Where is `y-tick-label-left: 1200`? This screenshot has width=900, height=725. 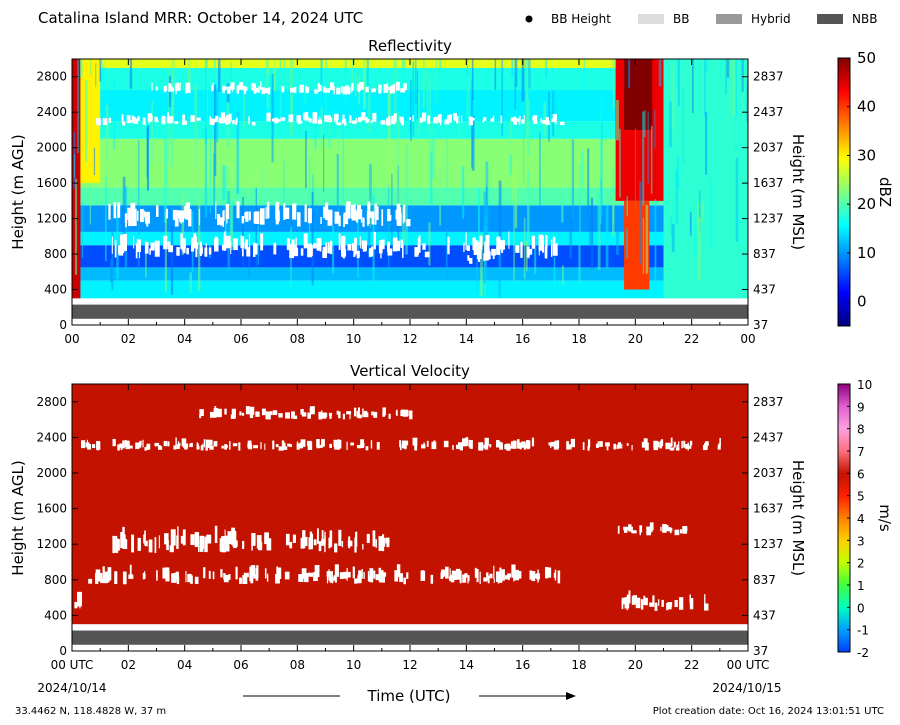 y-tick-label-left: 1200 is located at coordinates (51, 544).